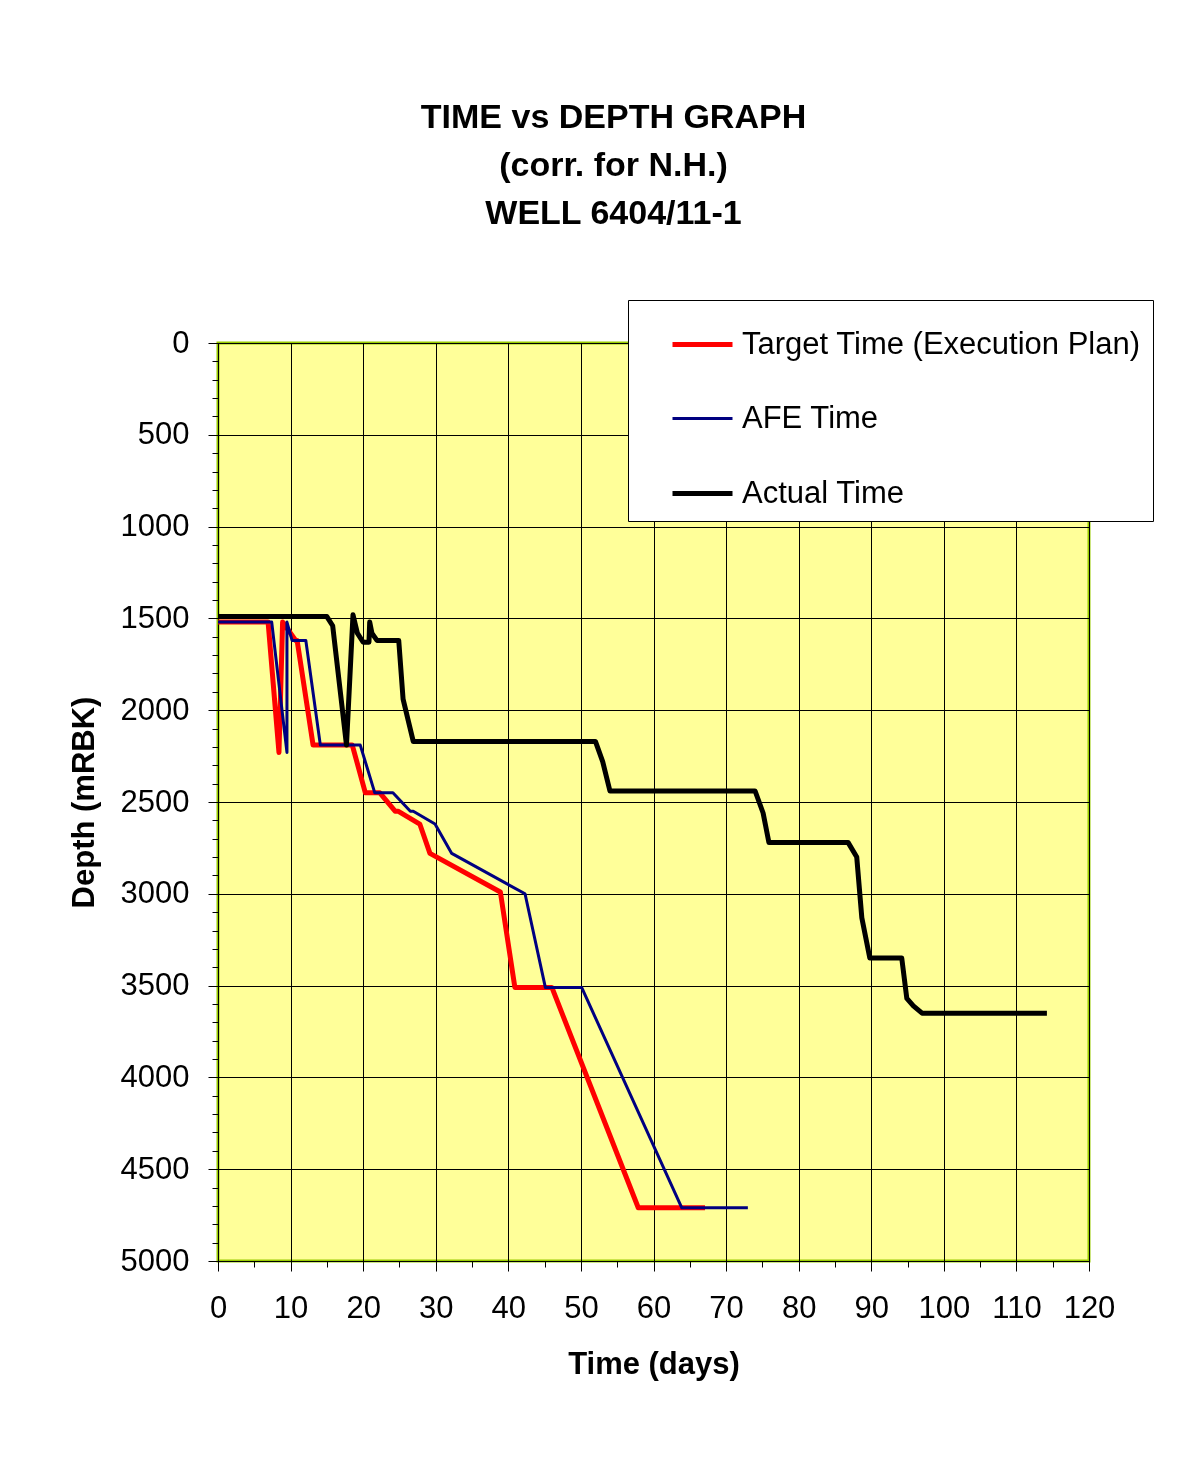 This screenshot has width=1198, height=1472. What do you see at coordinates (155, 526) in the screenshot?
I see `y-tick-label: 1000` at bounding box center [155, 526].